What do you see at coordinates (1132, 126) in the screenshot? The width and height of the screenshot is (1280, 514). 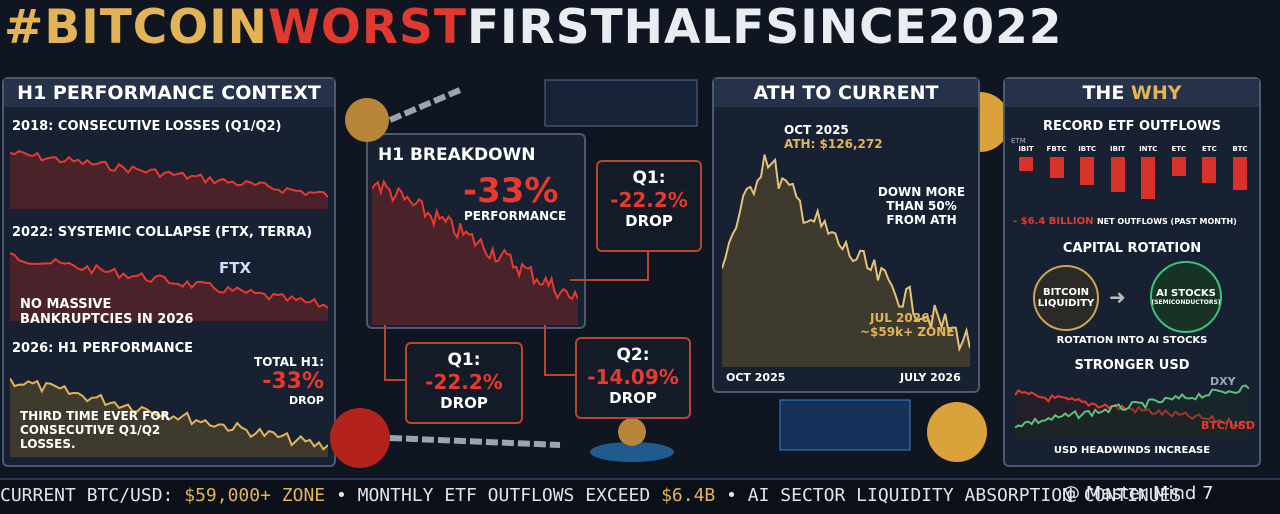 I see `etf-heading: RECORD ETF OUTFLOWS` at bounding box center [1132, 126].